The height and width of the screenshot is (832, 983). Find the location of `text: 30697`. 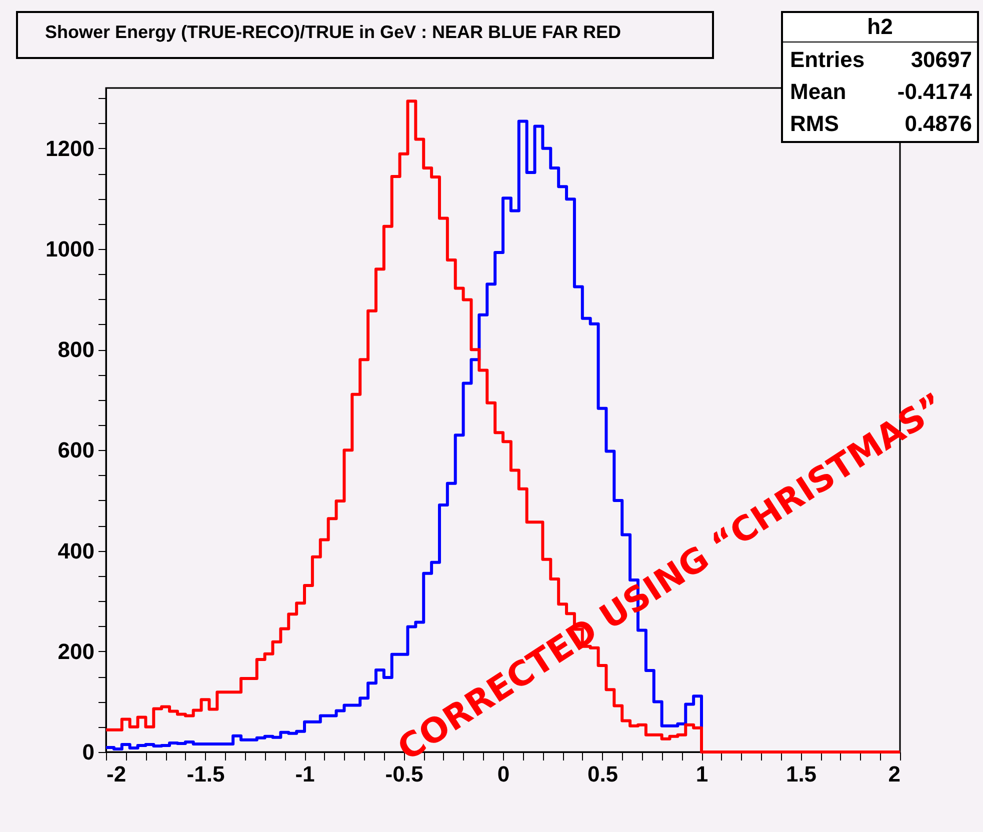

text: 30697 is located at coordinates (941, 59).